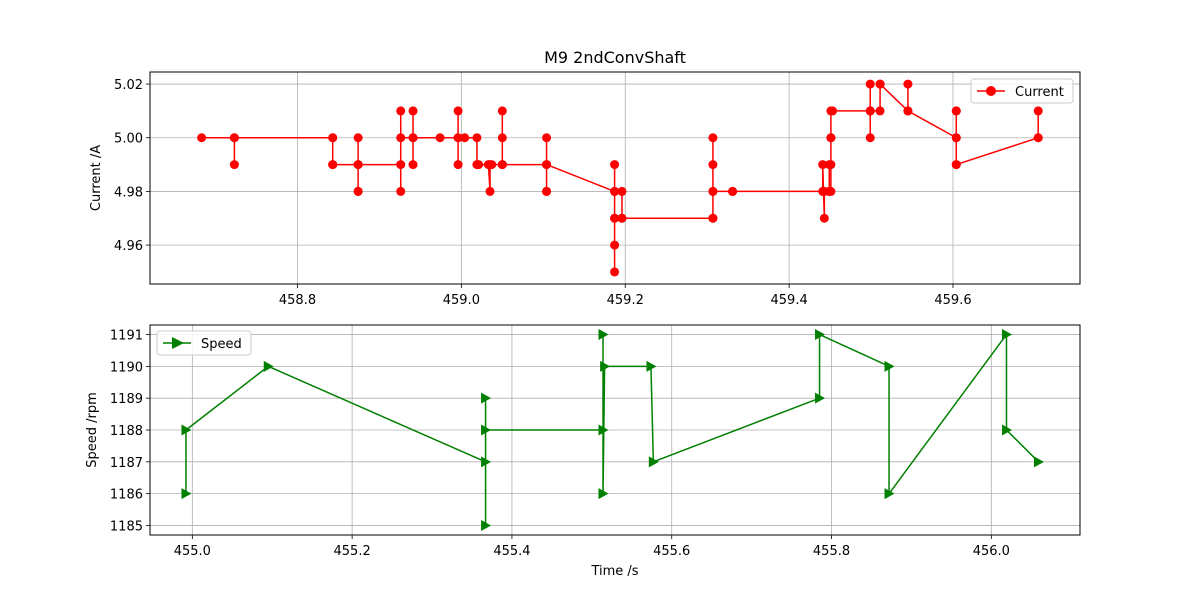 The height and width of the screenshot is (600, 1200). What do you see at coordinates (126, 526) in the screenshot?
I see `speed-y-tick-label: 1185` at bounding box center [126, 526].